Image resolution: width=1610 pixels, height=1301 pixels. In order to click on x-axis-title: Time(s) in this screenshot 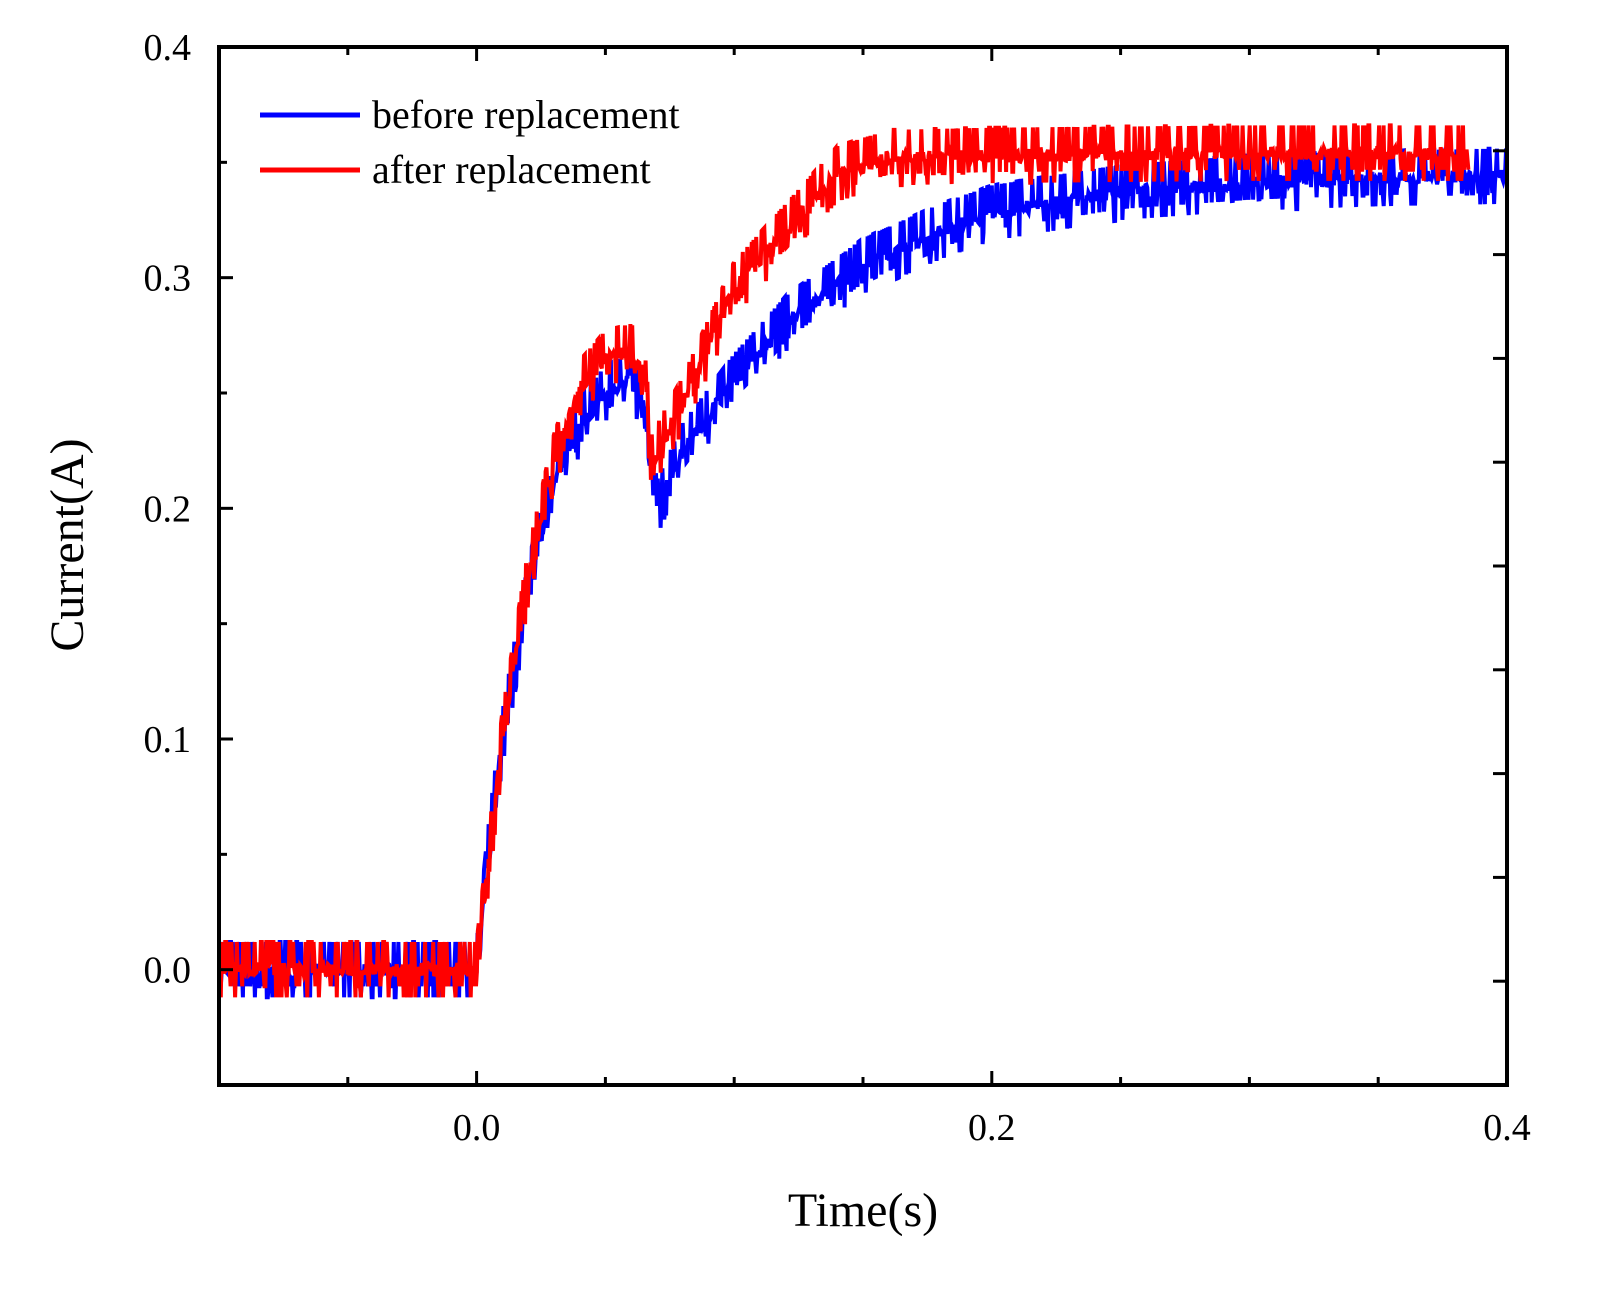, I will do `click(863, 1210)`.